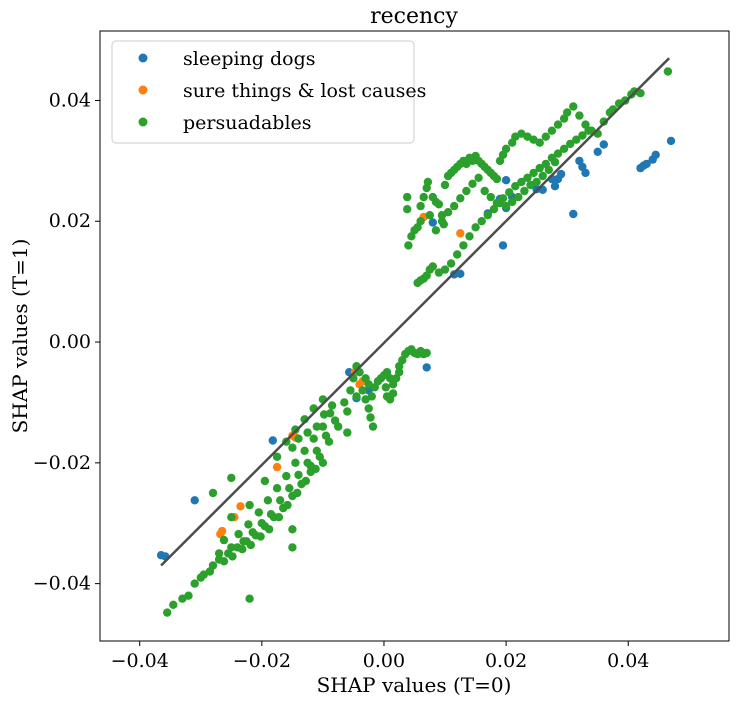 This screenshot has height=705, width=748. Describe the element at coordinates (143, 122) in the screenshot. I see `legend-marker-persuadables` at that location.